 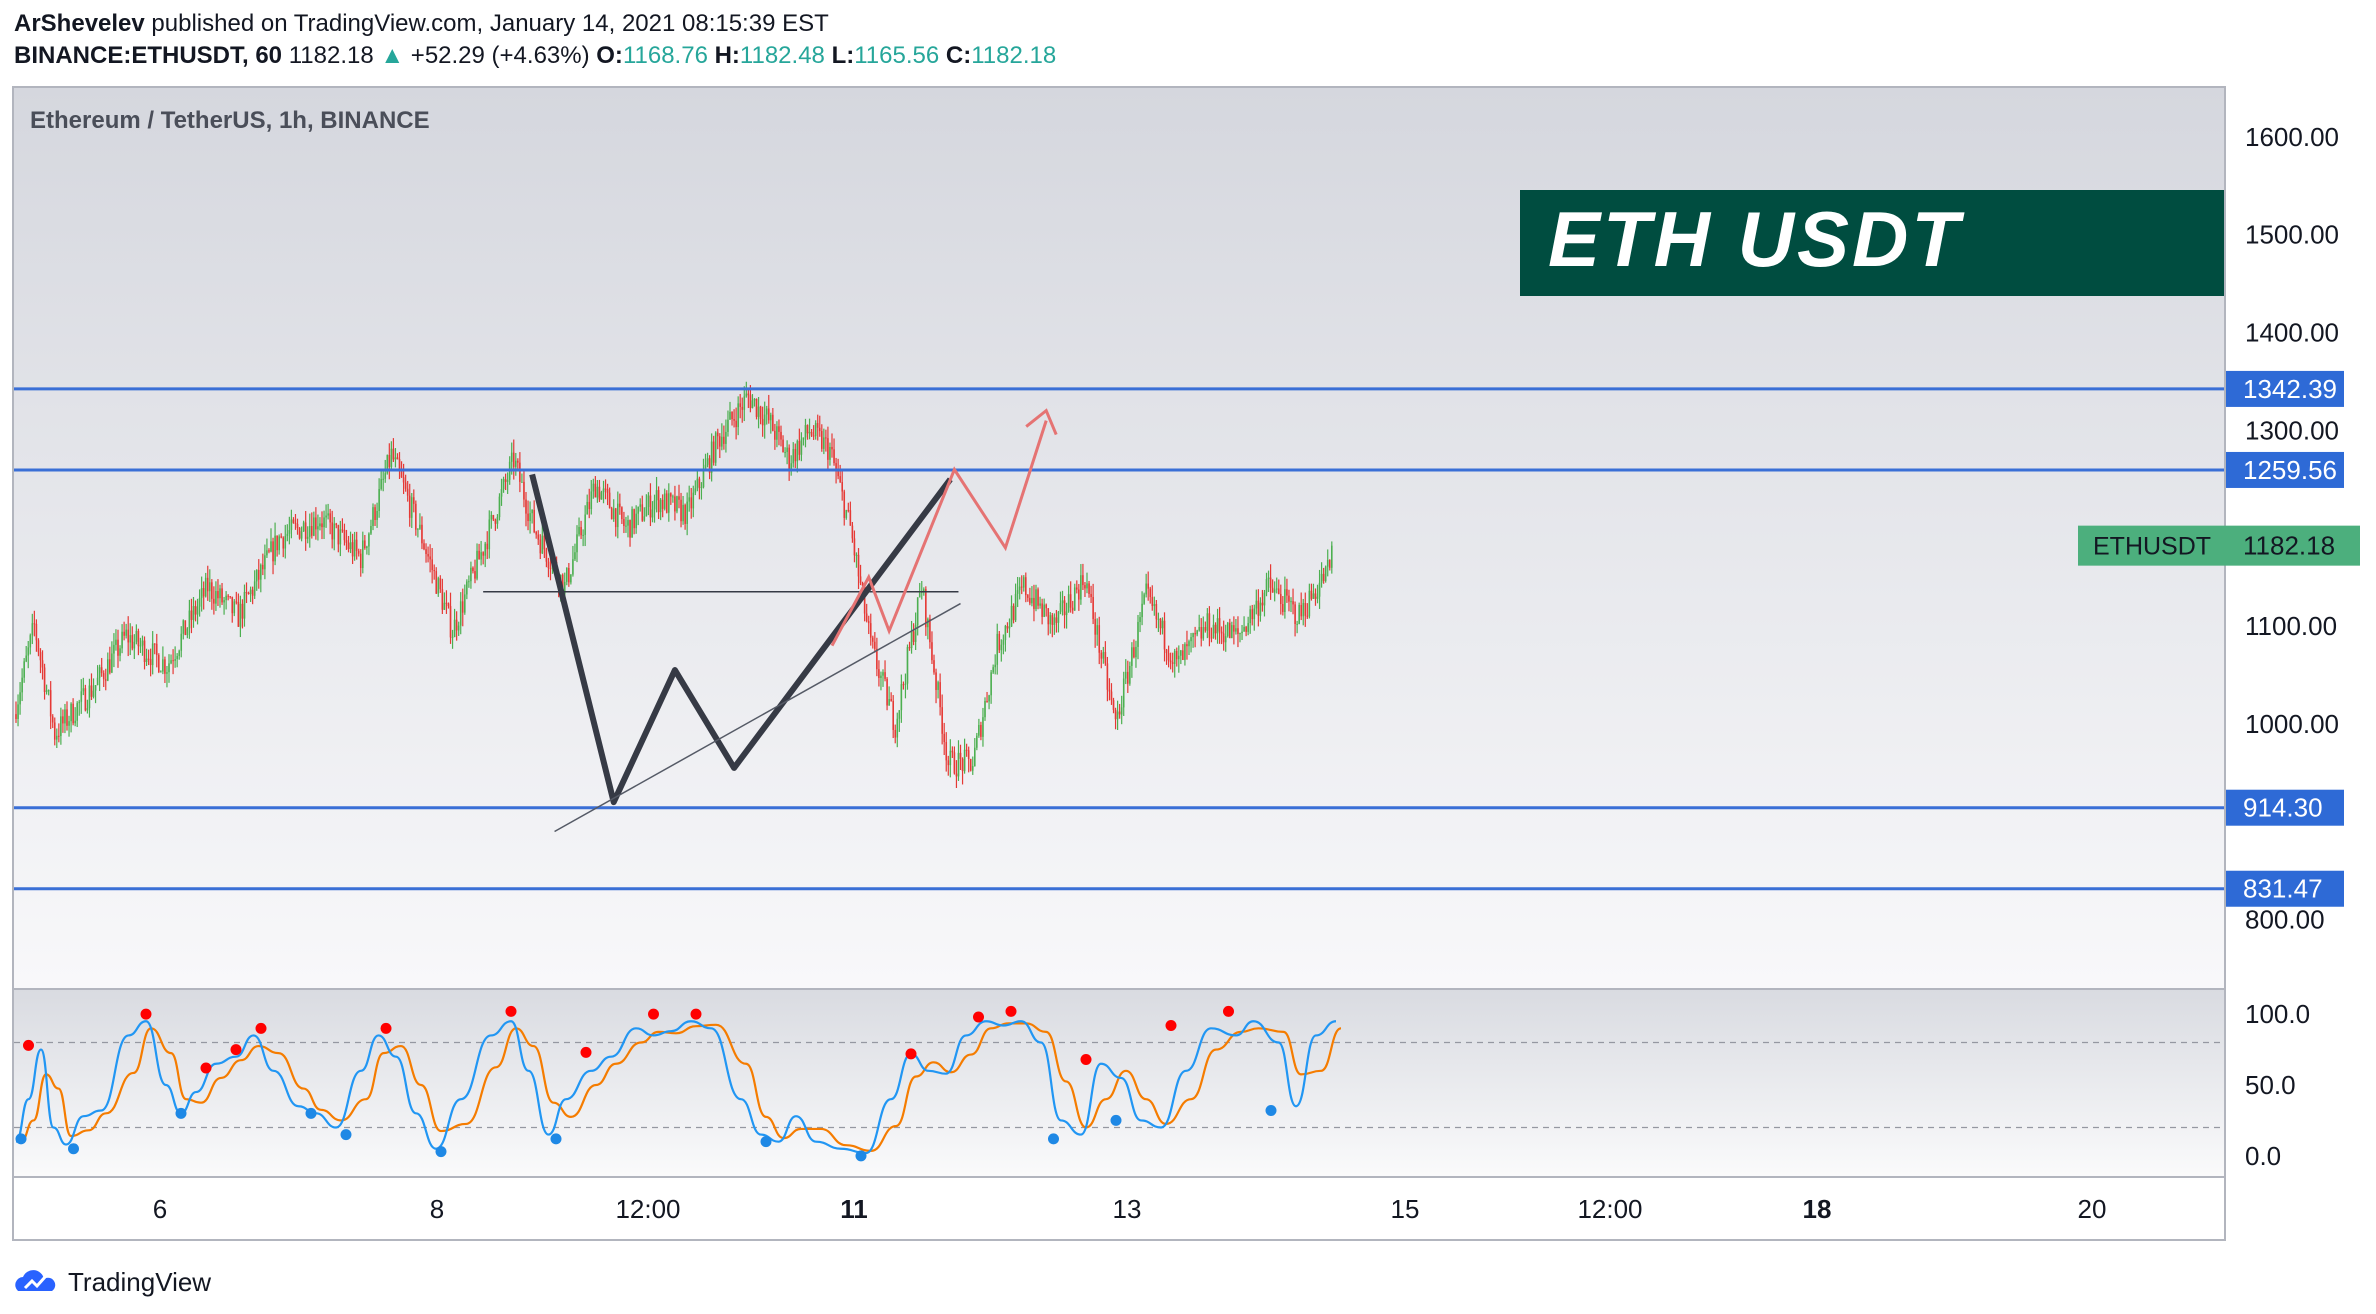 I want to click on footer-brand: TradingView, so click(x=140, y=1281).